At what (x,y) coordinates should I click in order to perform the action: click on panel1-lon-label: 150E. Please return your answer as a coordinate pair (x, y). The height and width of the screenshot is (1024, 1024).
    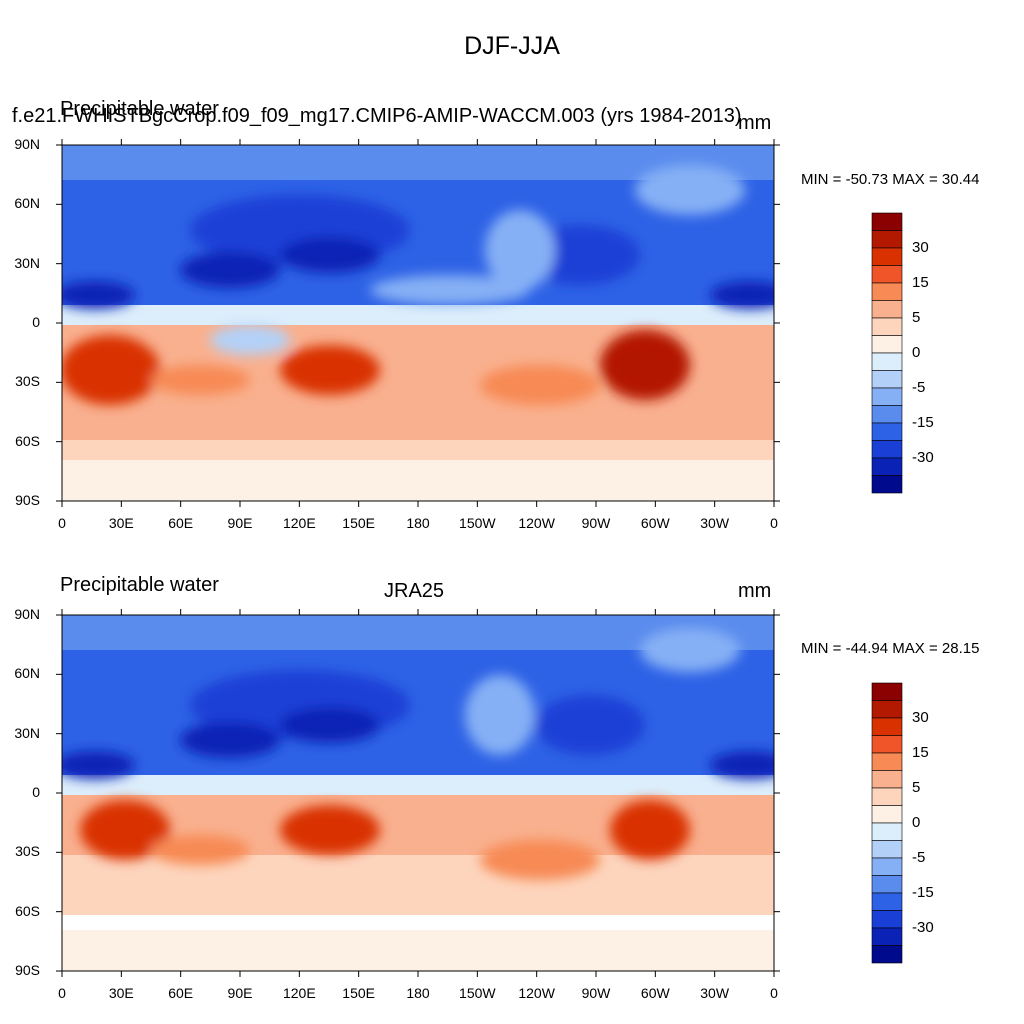
    Looking at the image, I should click on (358, 523).